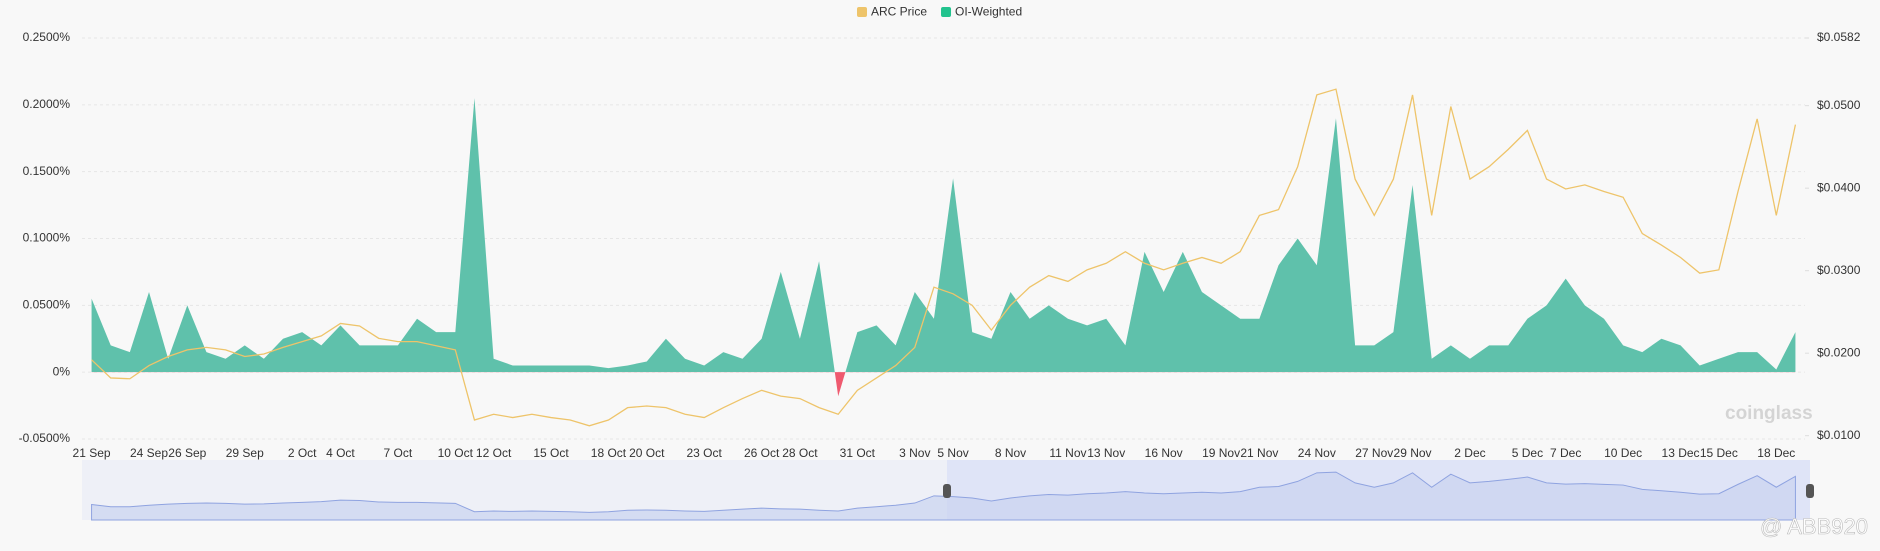 This screenshot has height=551, width=1880. I want to click on y2-tick-label: $0.0582, so click(1839, 37).